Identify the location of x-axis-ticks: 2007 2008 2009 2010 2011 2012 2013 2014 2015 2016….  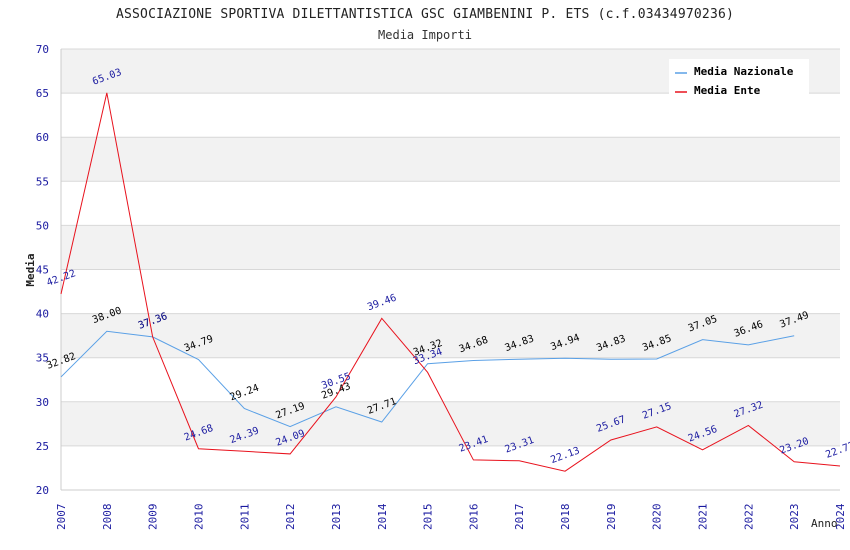
(451, 516).